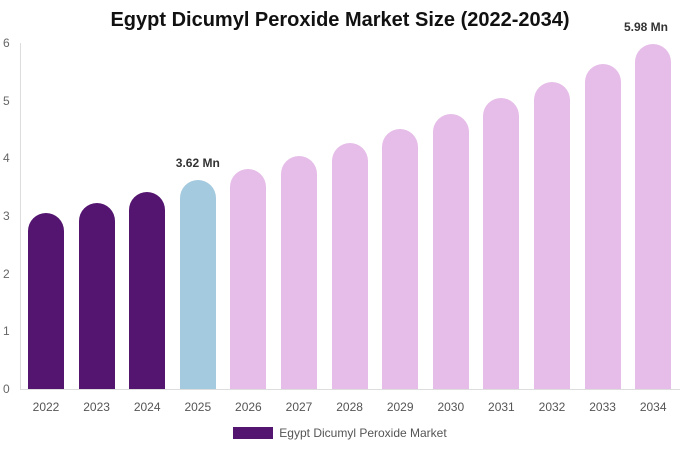  What do you see at coordinates (299, 407) in the screenshot?
I see `x-tick-label: 2027` at bounding box center [299, 407].